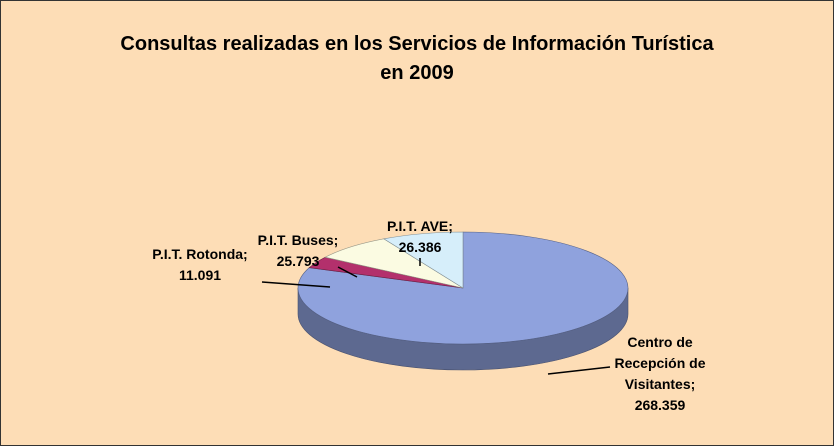 Image resolution: width=834 pixels, height=446 pixels. I want to click on data-label: P.I.T. AVE; 26.386, so click(420, 237).